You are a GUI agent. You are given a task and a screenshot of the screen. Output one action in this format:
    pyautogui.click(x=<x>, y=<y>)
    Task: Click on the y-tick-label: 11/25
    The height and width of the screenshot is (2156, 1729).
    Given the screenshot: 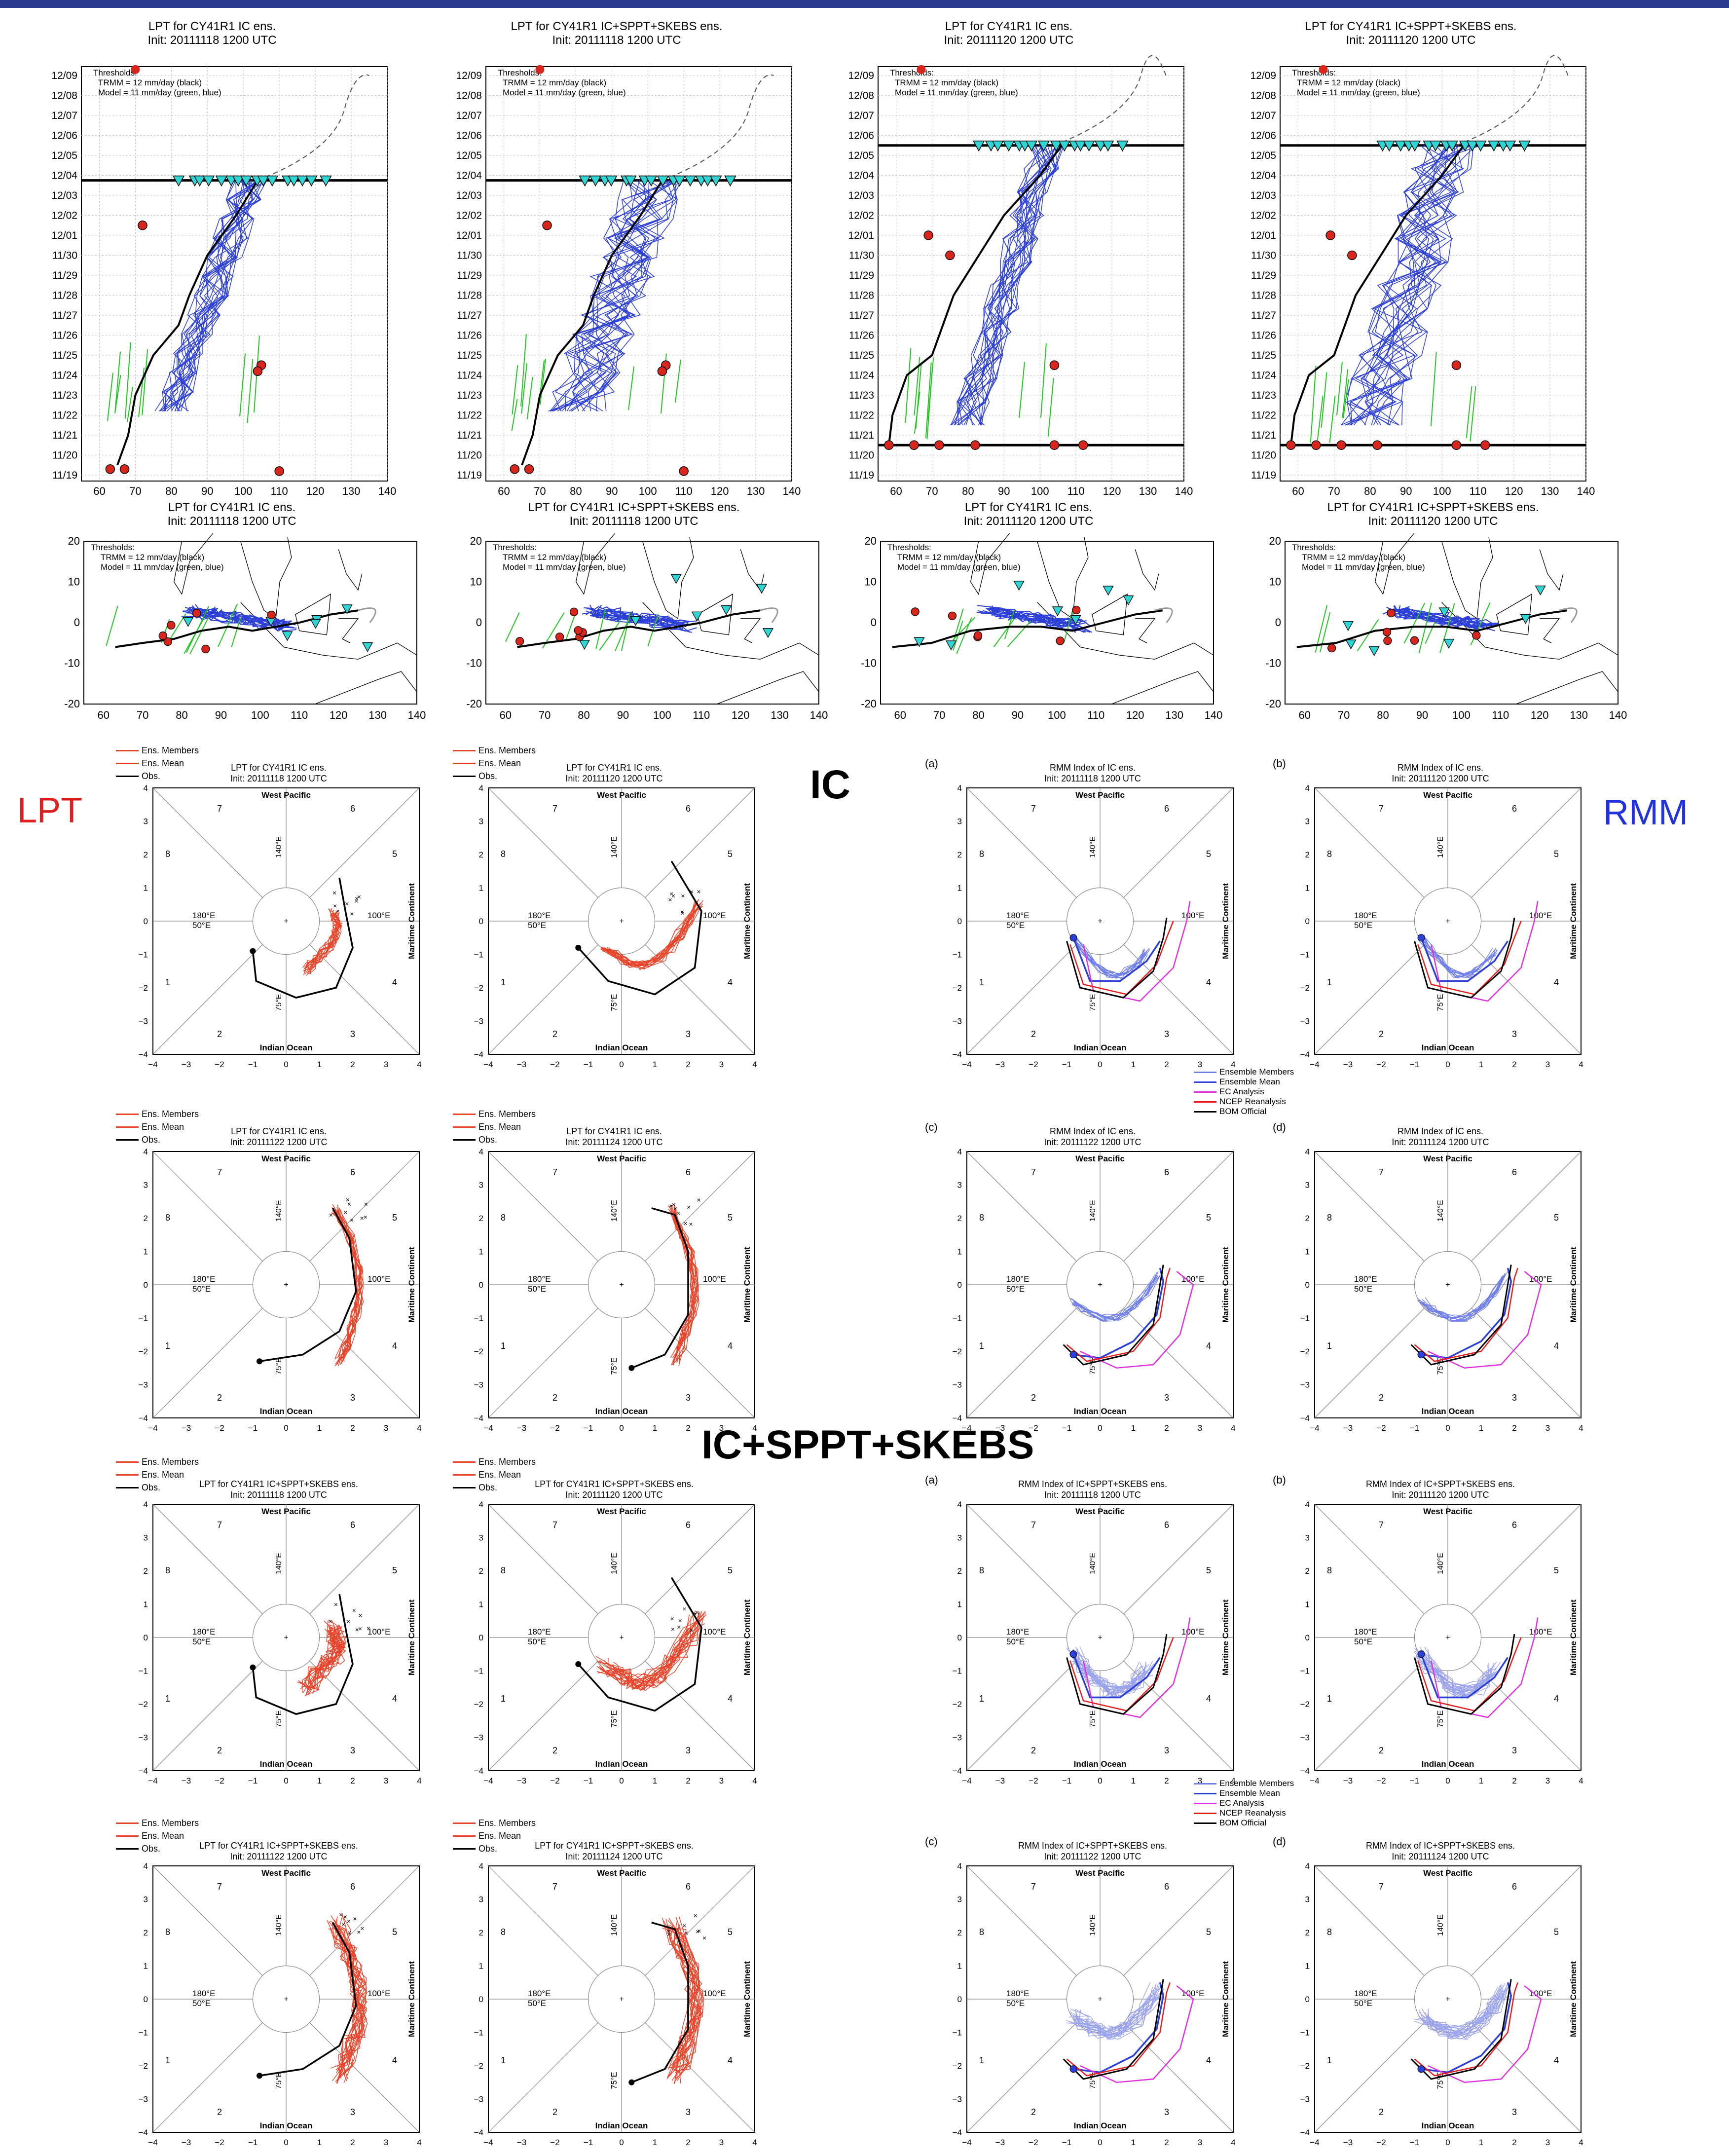 What is the action you would take?
    pyautogui.click(x=861, y=355)
    